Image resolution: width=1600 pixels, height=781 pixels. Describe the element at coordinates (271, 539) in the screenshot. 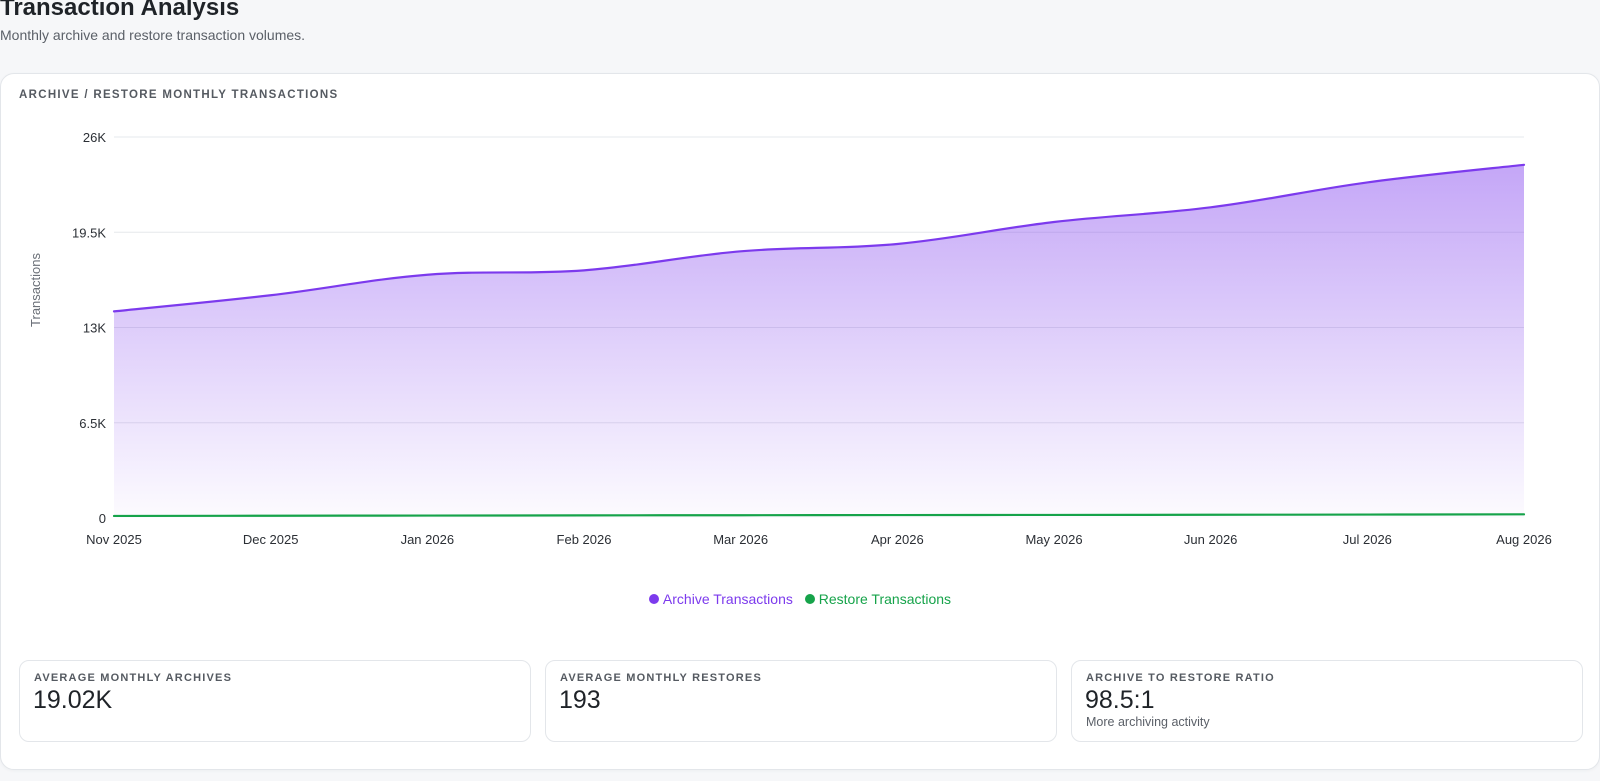

I see `x-tick-label: Dec 2025` at that location.